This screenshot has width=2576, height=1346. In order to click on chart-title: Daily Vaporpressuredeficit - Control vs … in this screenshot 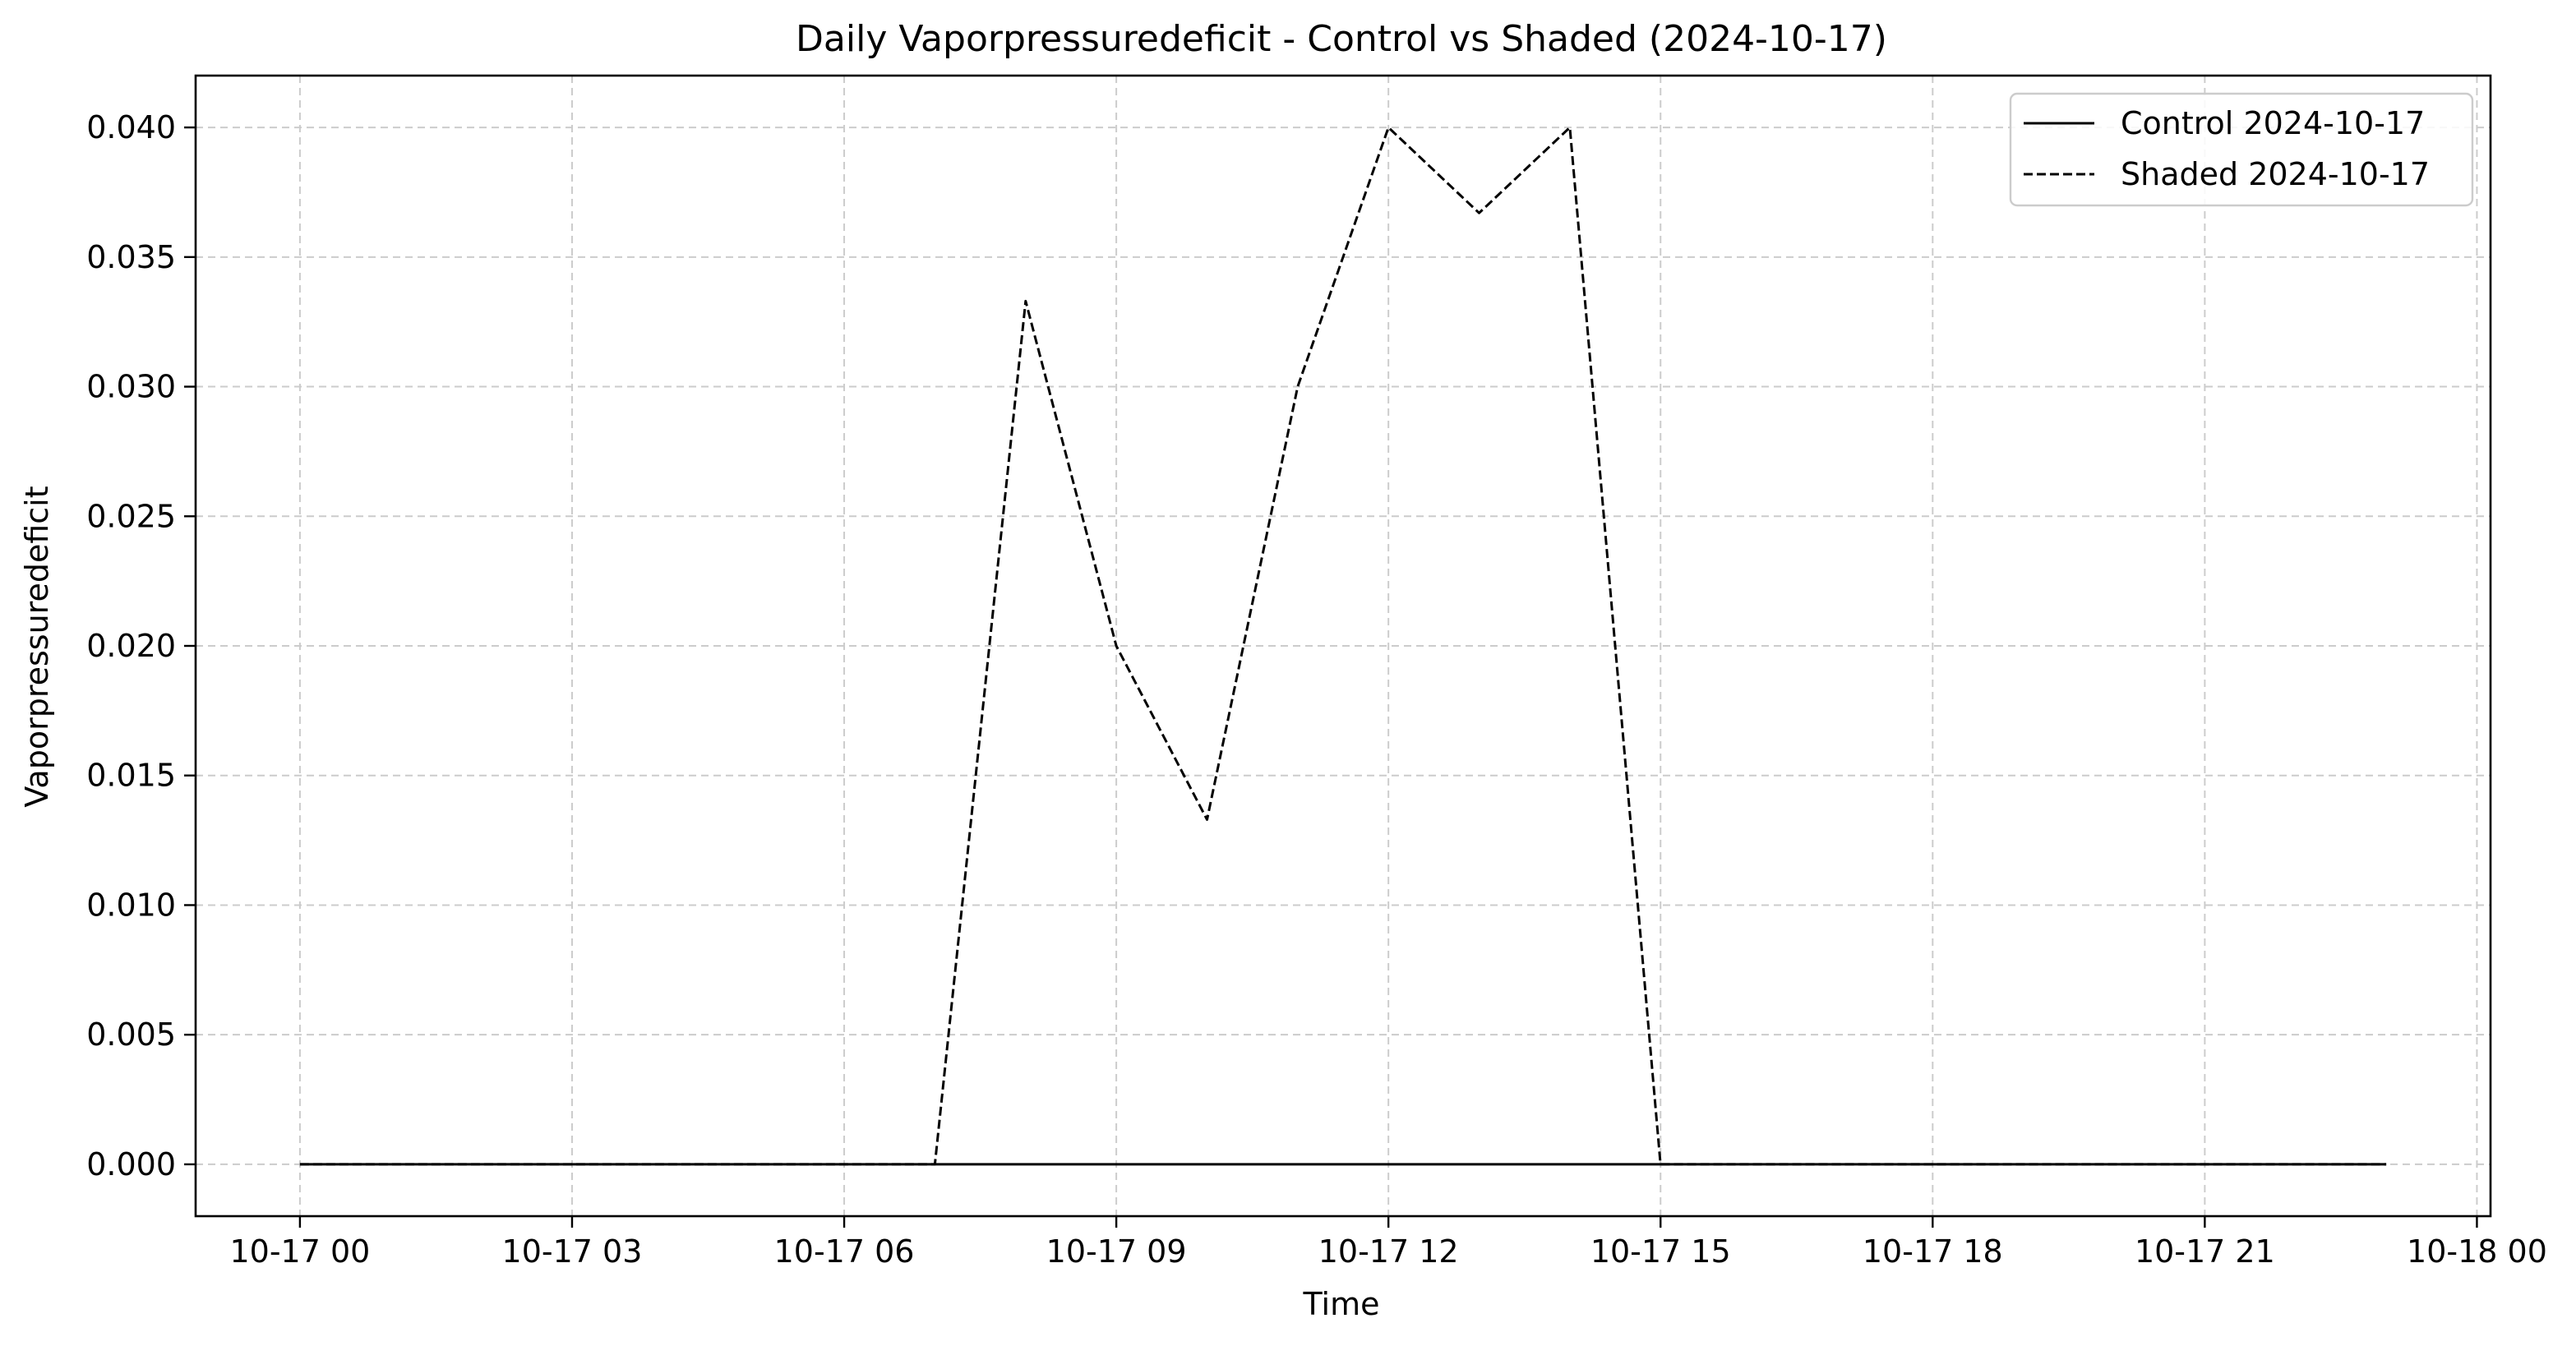, I will do `click(1341, 39)`.